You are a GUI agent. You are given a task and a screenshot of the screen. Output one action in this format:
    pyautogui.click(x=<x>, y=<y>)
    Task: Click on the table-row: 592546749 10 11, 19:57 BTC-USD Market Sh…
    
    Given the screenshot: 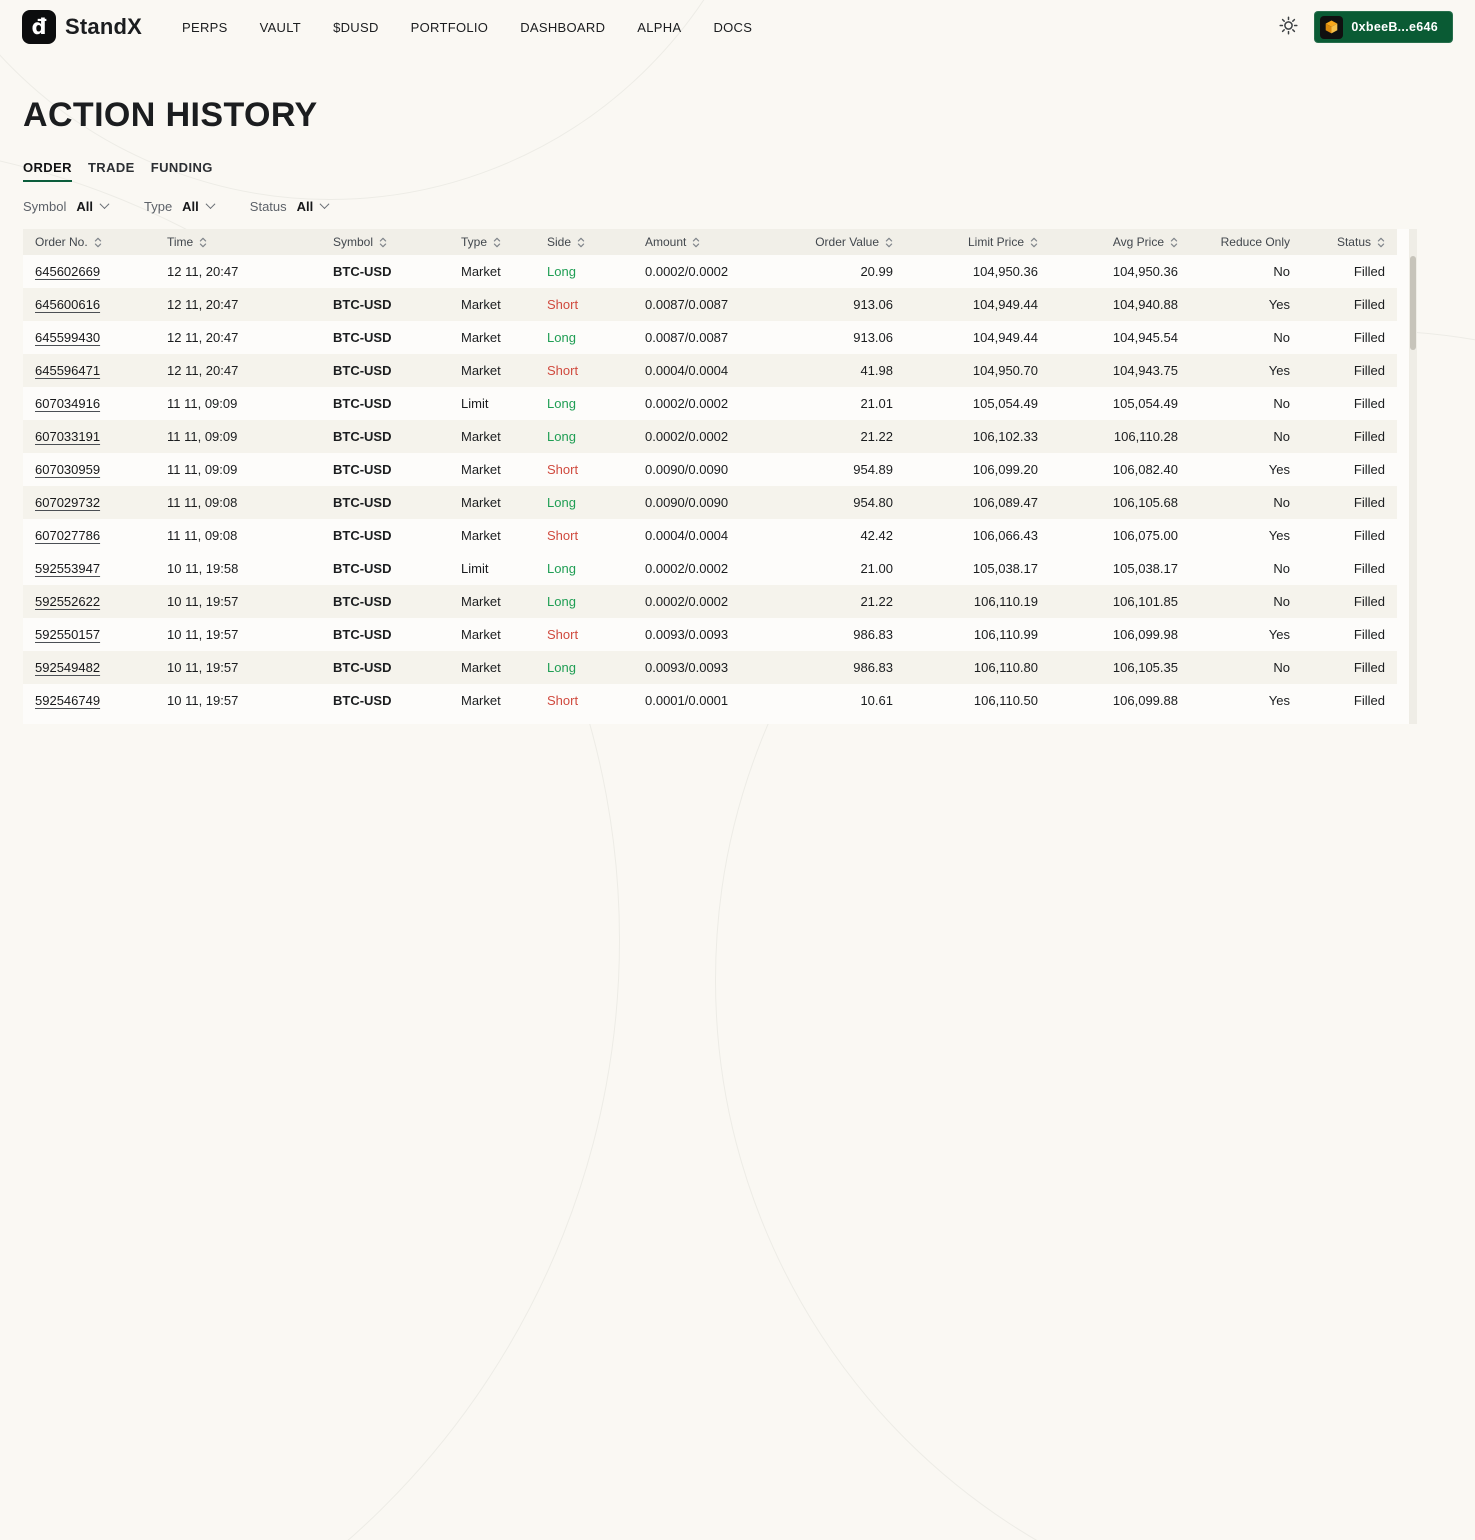 What is the action you would take?
    pyautogui.click(x=710, y=700)
    